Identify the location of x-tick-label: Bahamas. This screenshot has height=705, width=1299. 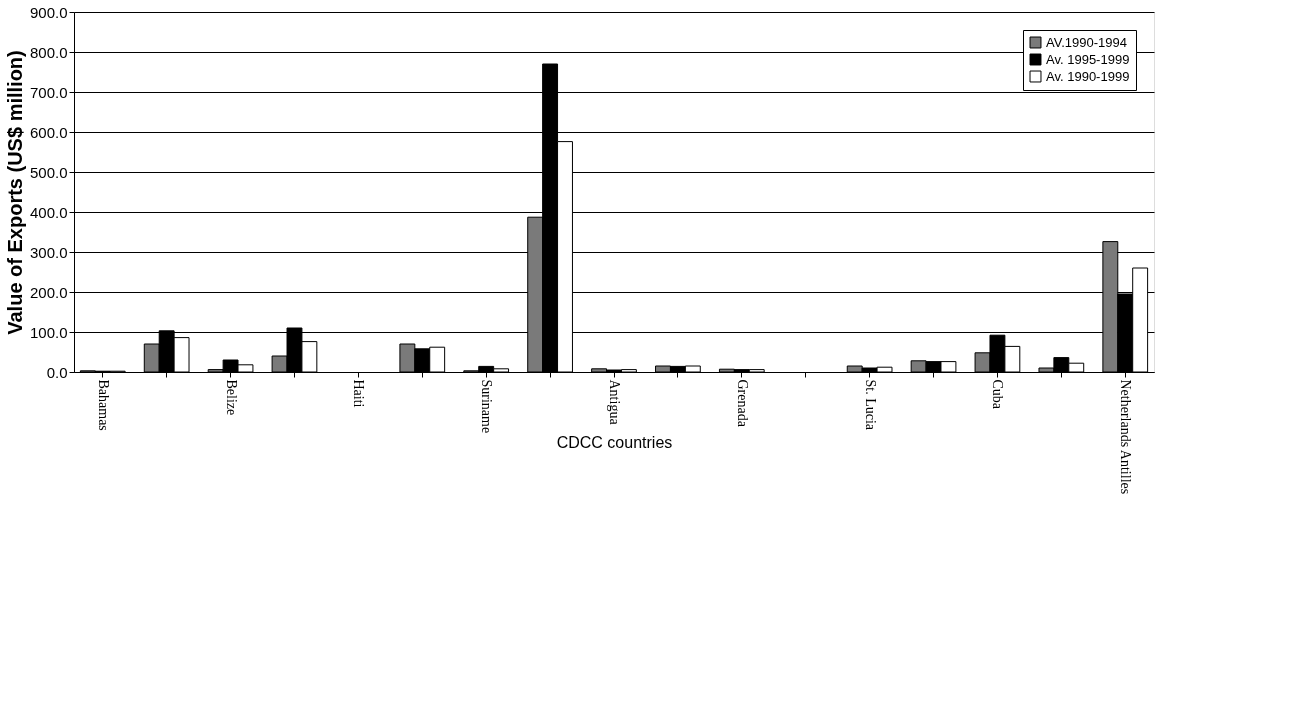
(103, 405).